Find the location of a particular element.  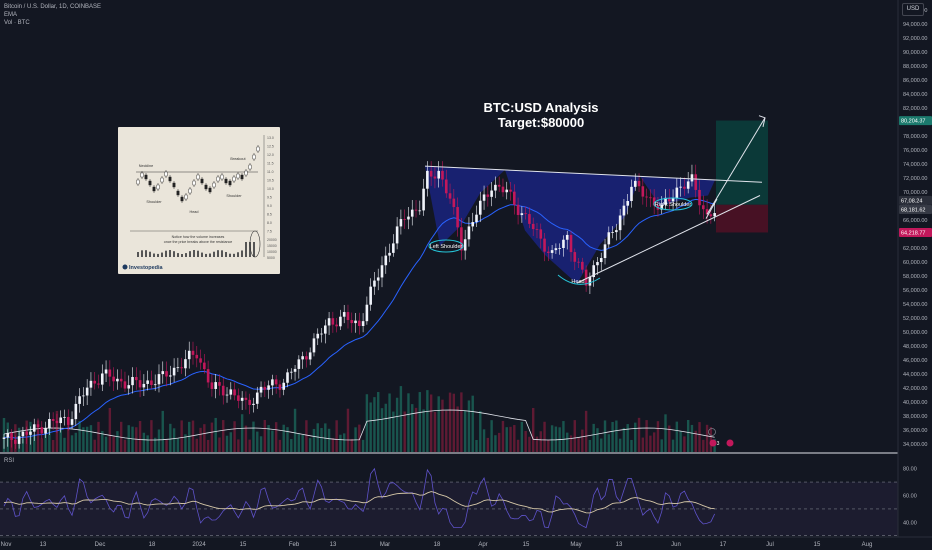

currency-button: USD is located at coordinates (913, 9).